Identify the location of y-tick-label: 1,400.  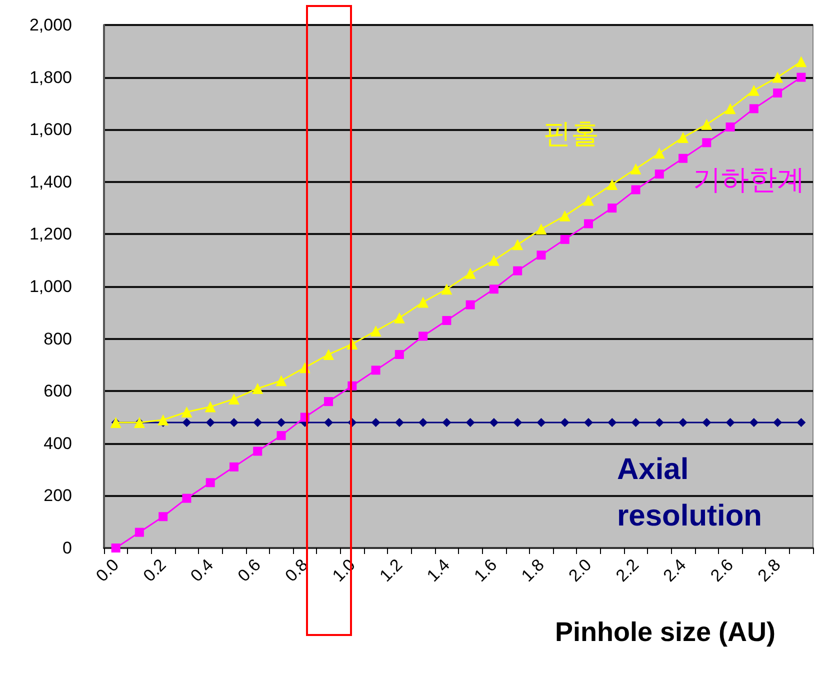
(50, 182).